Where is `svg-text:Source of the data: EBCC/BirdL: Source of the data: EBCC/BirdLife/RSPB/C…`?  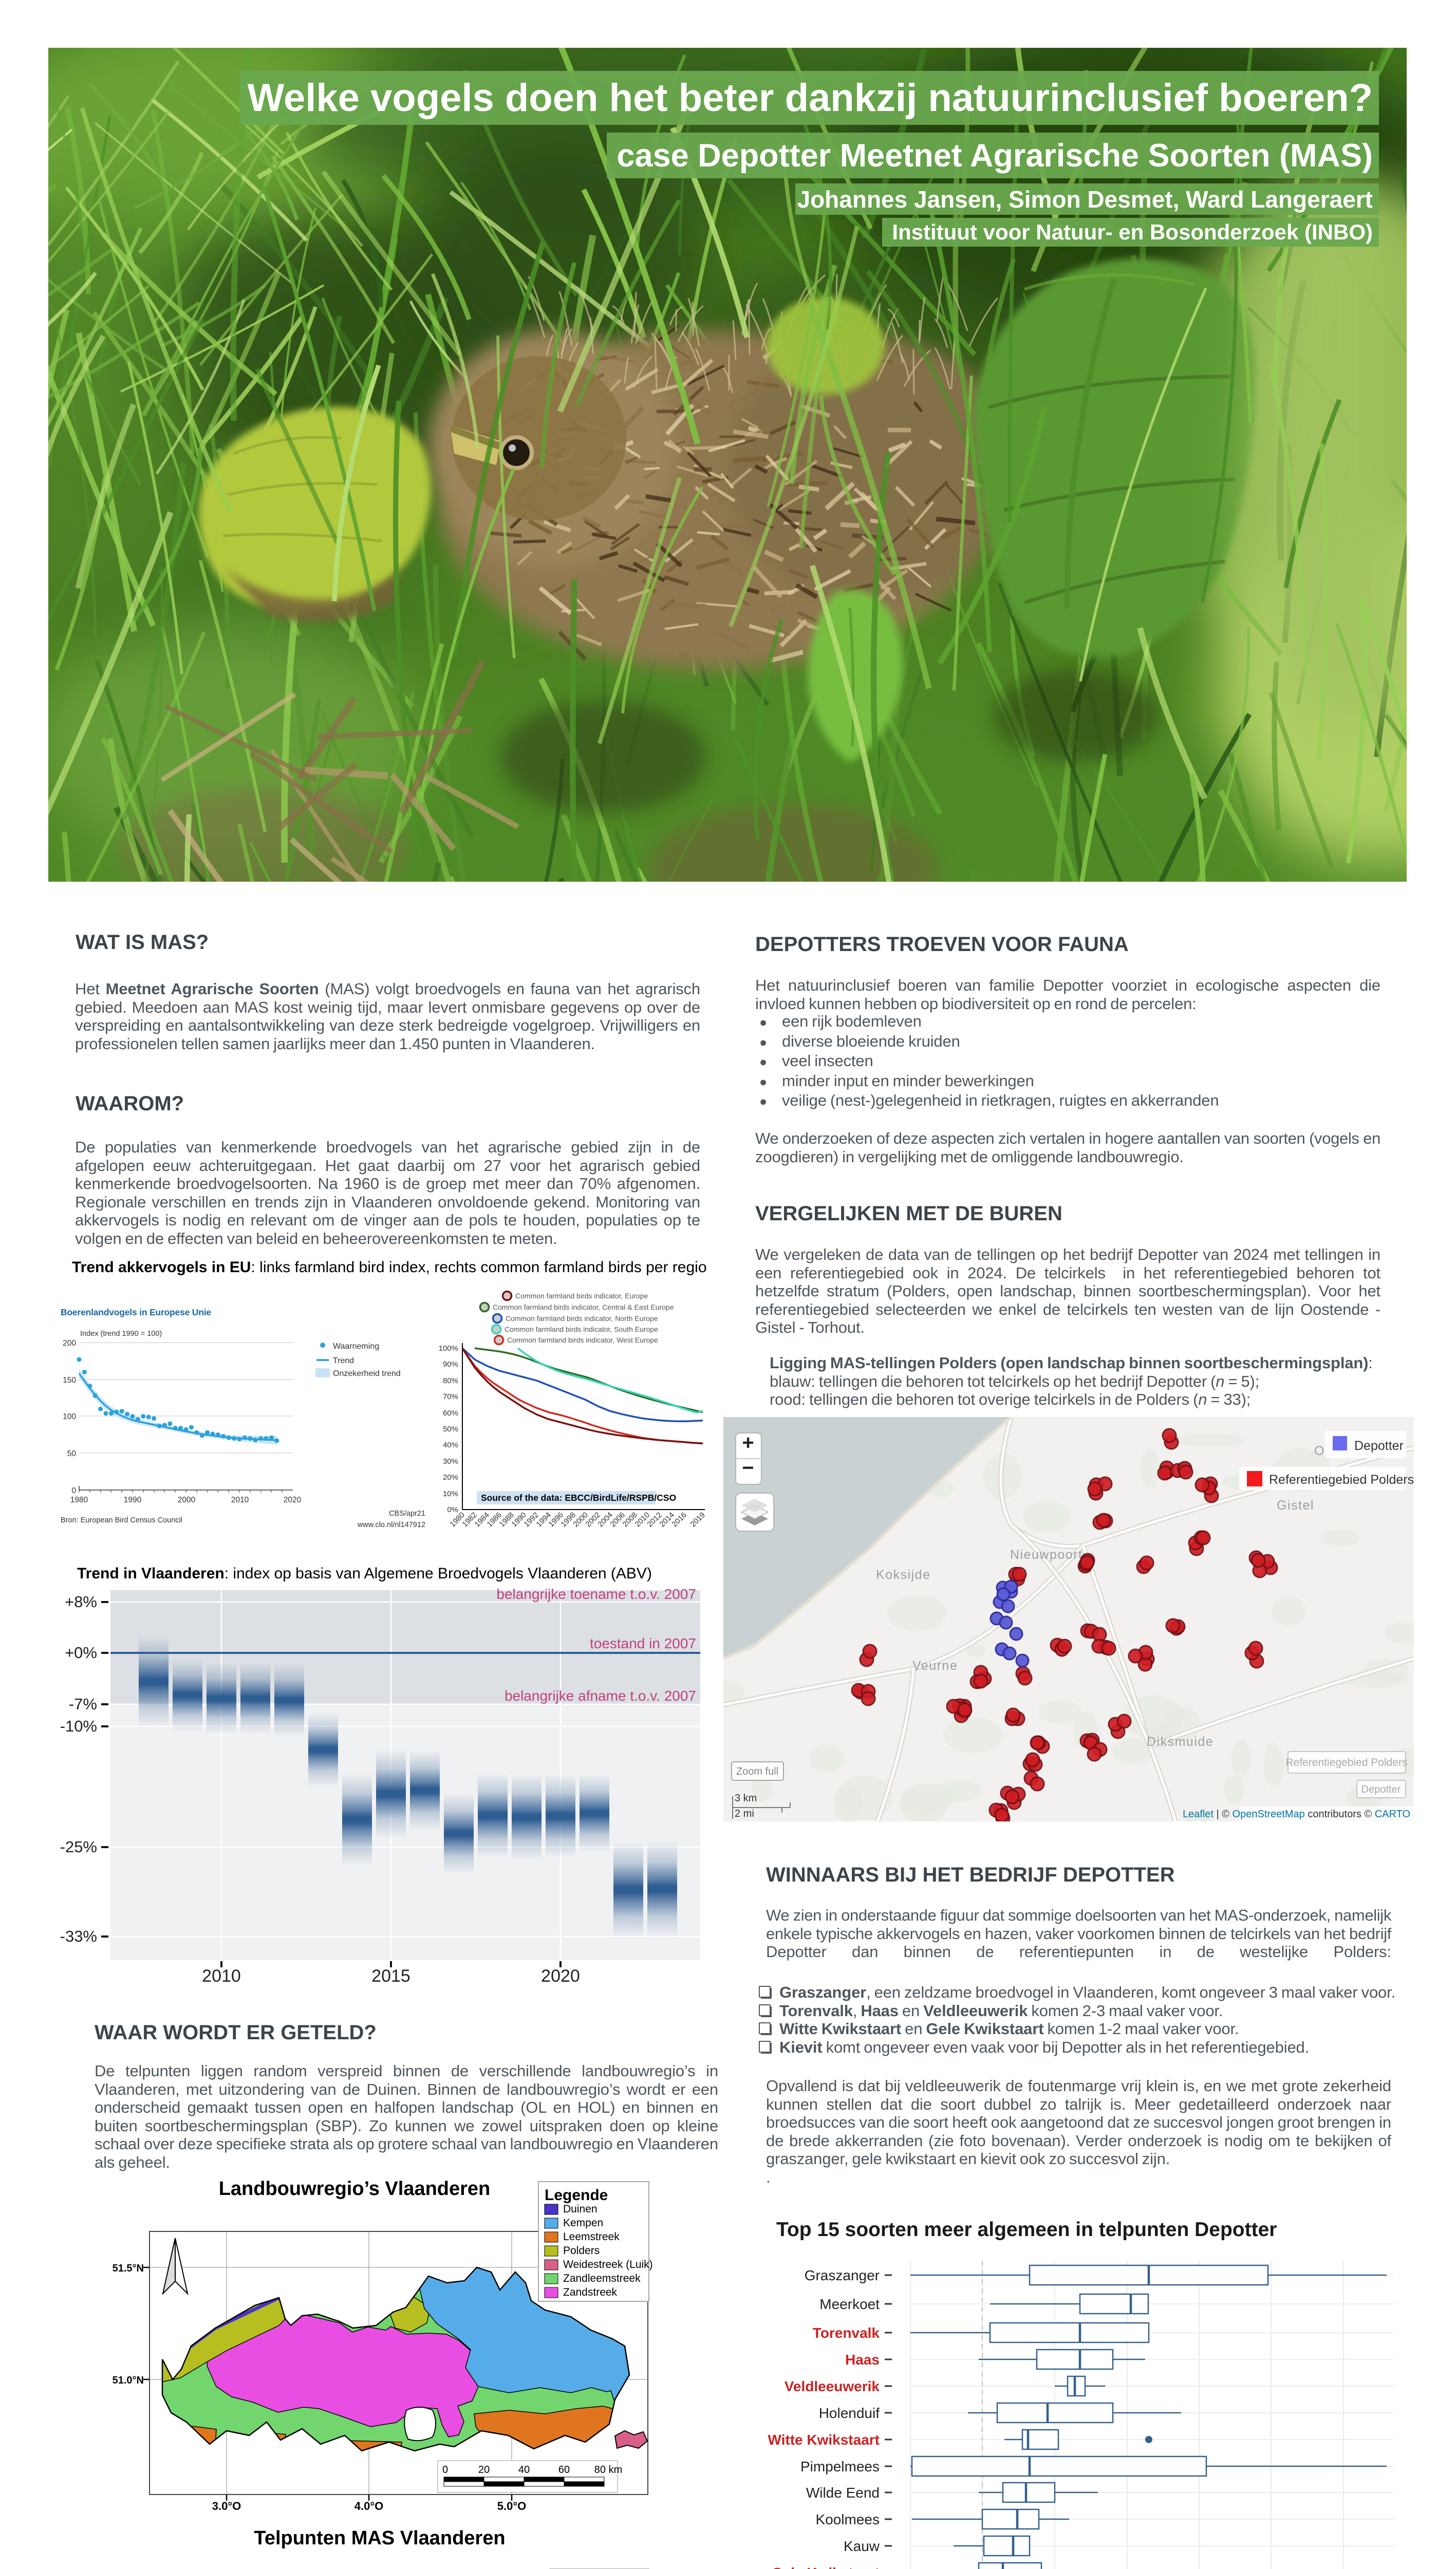
svg-text:Source of the data: EBCC/BirdL: Source of the data: EBCC/BirdLife/RSPB/C… is located at coordinates (578, 1498).